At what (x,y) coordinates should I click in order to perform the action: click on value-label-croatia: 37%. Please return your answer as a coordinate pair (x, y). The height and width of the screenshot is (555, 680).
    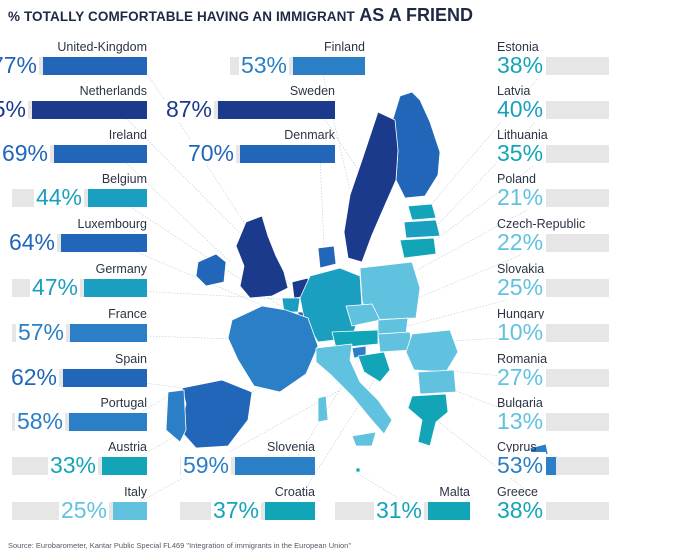
    Looking at the image, I should click on (235, 510).